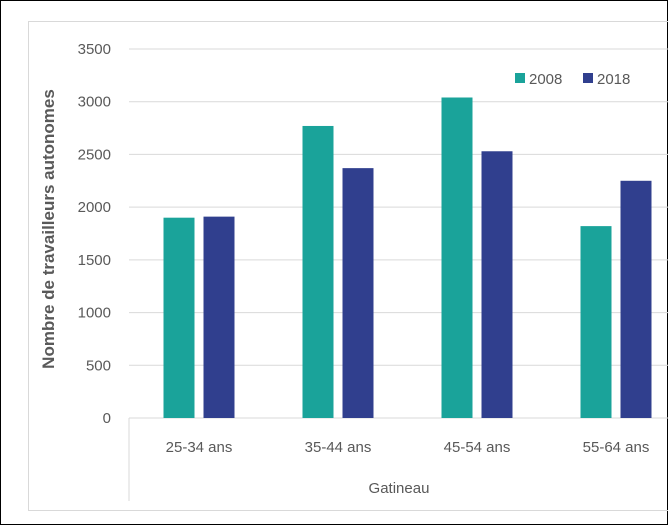 The width and height of the screenshot is (668, 526). Describe the element at coordinates (457, 258) in the screenshot. I see `bar-2008-45-54-ans` at that location.